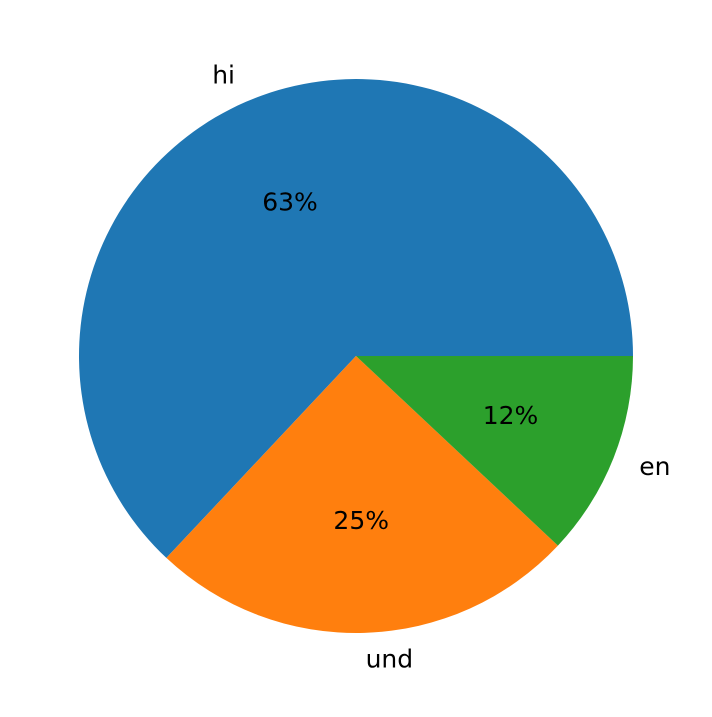  I want to click on slice-label: hi, so click(223, 74).